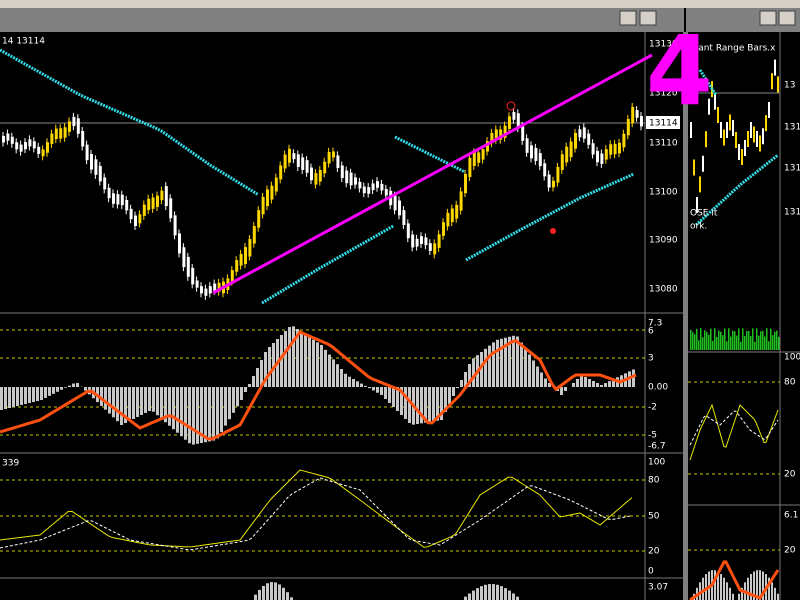 This screenshot has height=600, width=800. I want to click on price-label: 13120, so click(663, 94).